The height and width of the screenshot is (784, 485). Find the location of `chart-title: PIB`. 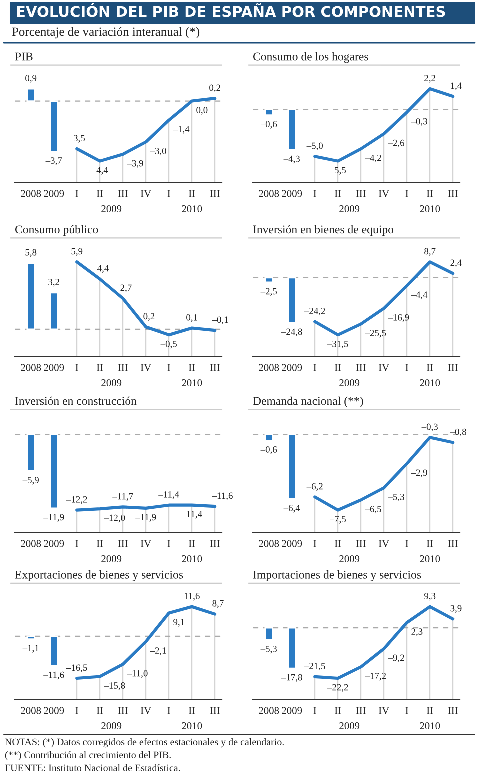

chart-title: PIB is located at coordinates (24, 56).